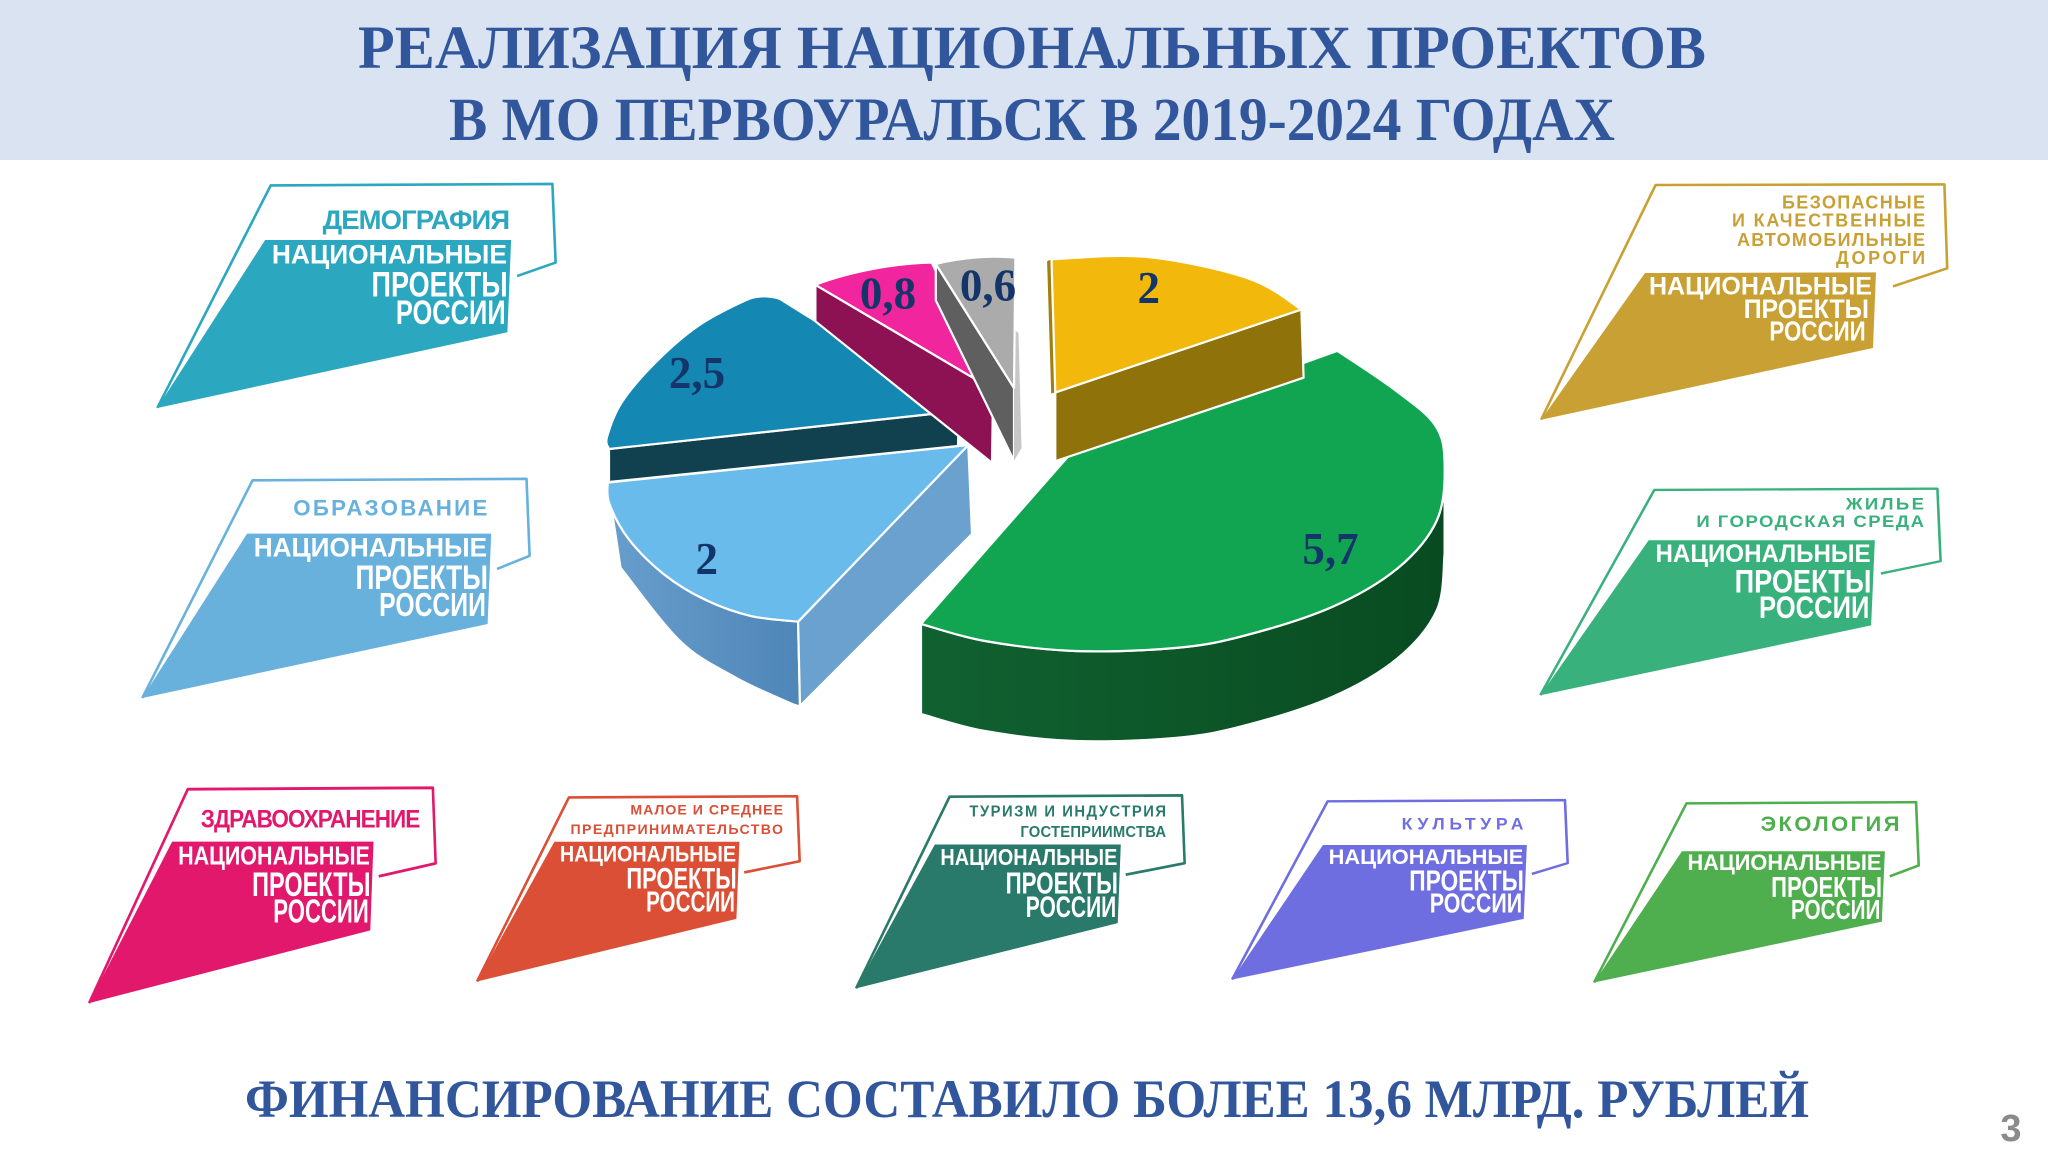  I want to click on svg-text: ДЕМОГРАФИЯ, so click(417, 219).